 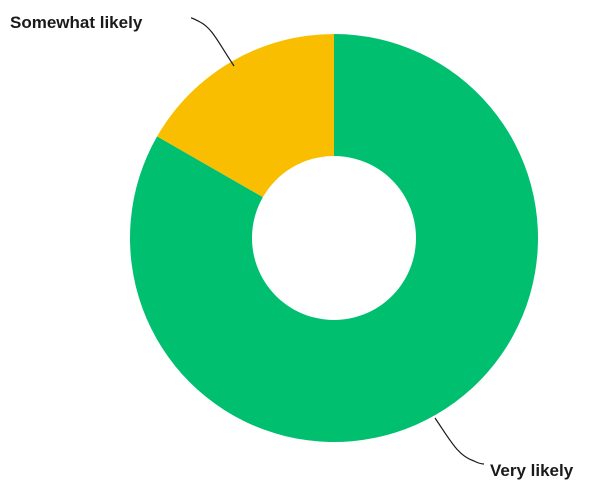 What do you see at coordinates (212, 42) in the screenshot?
I see `leader-line-somewhat-likely` at bounding box center [212, 42].